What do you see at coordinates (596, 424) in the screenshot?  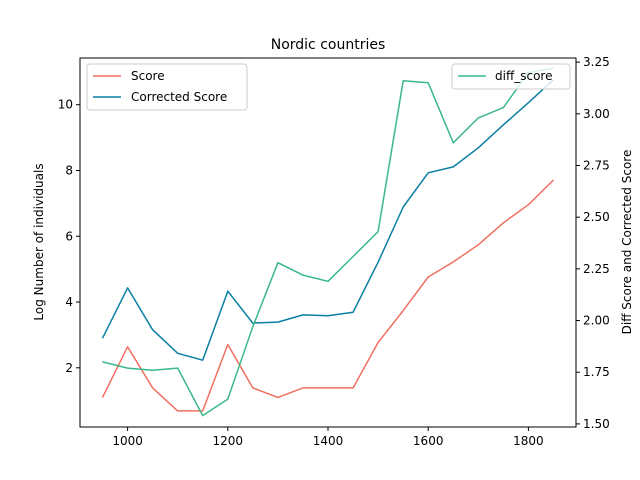 I see `y2-tick-label: 1.50` at bounding box center [596, 424].